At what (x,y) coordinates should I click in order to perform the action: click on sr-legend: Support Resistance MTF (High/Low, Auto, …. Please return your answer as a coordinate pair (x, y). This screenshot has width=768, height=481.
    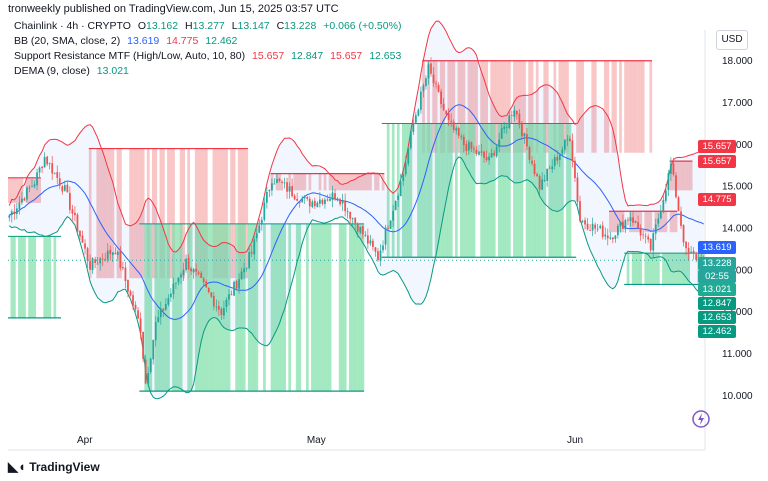
    Looking at the image, I should click on (207, 56).